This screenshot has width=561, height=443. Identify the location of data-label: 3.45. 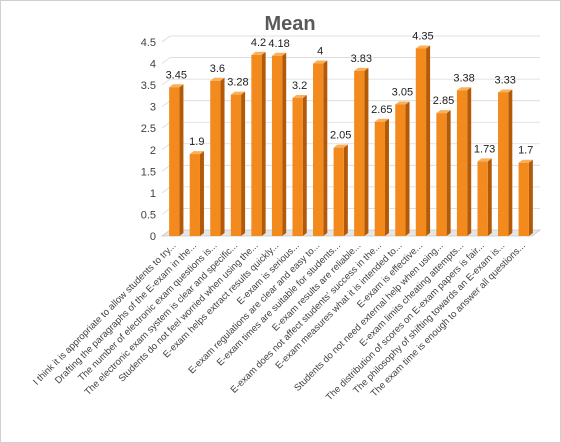
(176, 75).